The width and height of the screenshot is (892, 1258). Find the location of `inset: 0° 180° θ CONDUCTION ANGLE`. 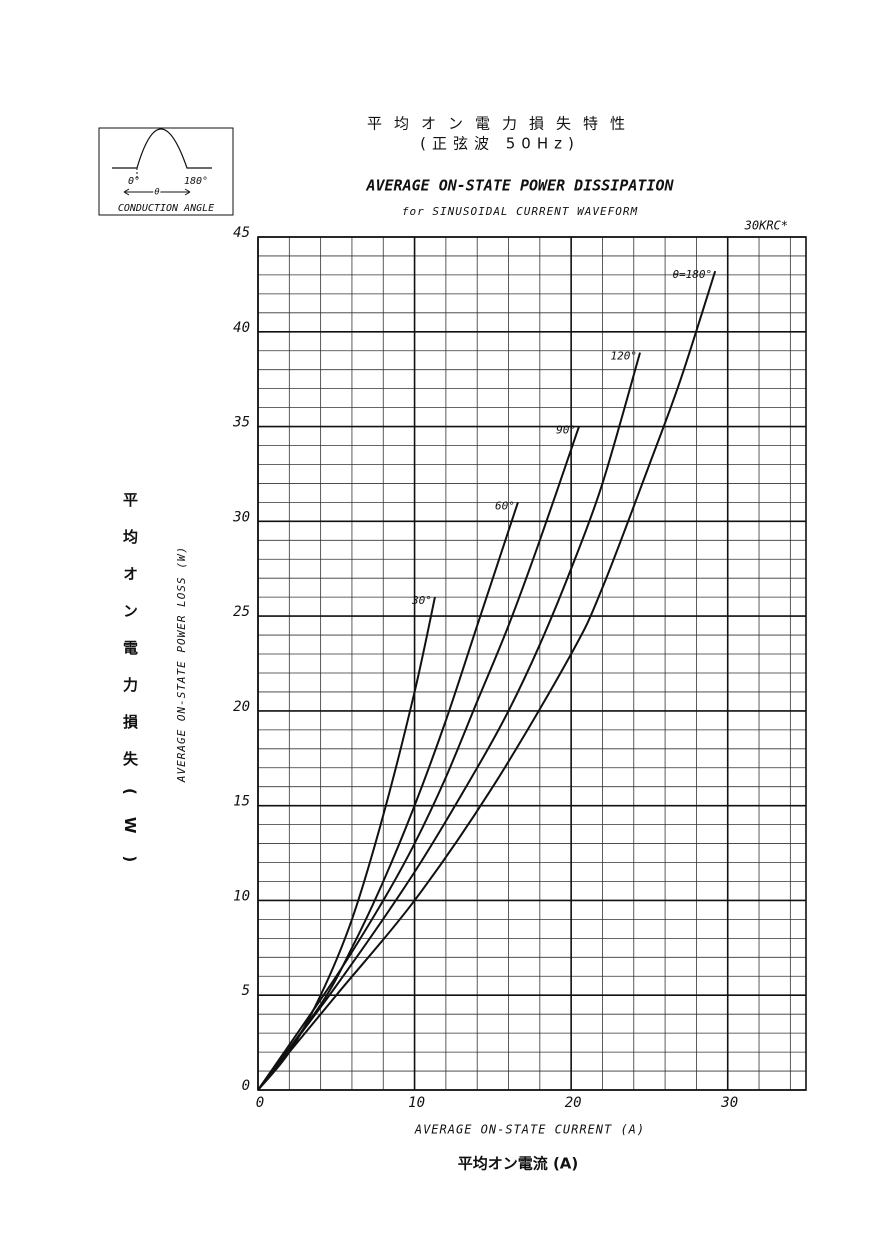

inset: 0° 180° θ CONDUCTION ANGLE is located at coordinates (166, 171).